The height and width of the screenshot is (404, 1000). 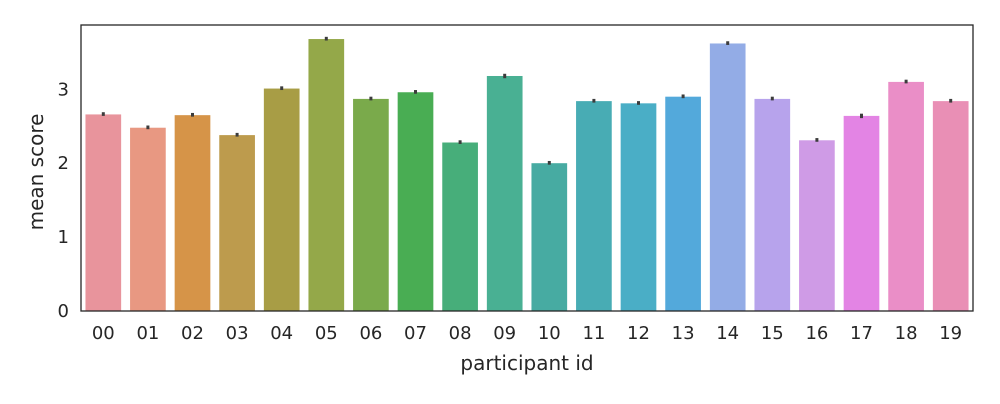 What do you see at coordinates (727, 333) in the screenshot?
I see `x-tick-label-14: 14` at bounding box center [727, 333].